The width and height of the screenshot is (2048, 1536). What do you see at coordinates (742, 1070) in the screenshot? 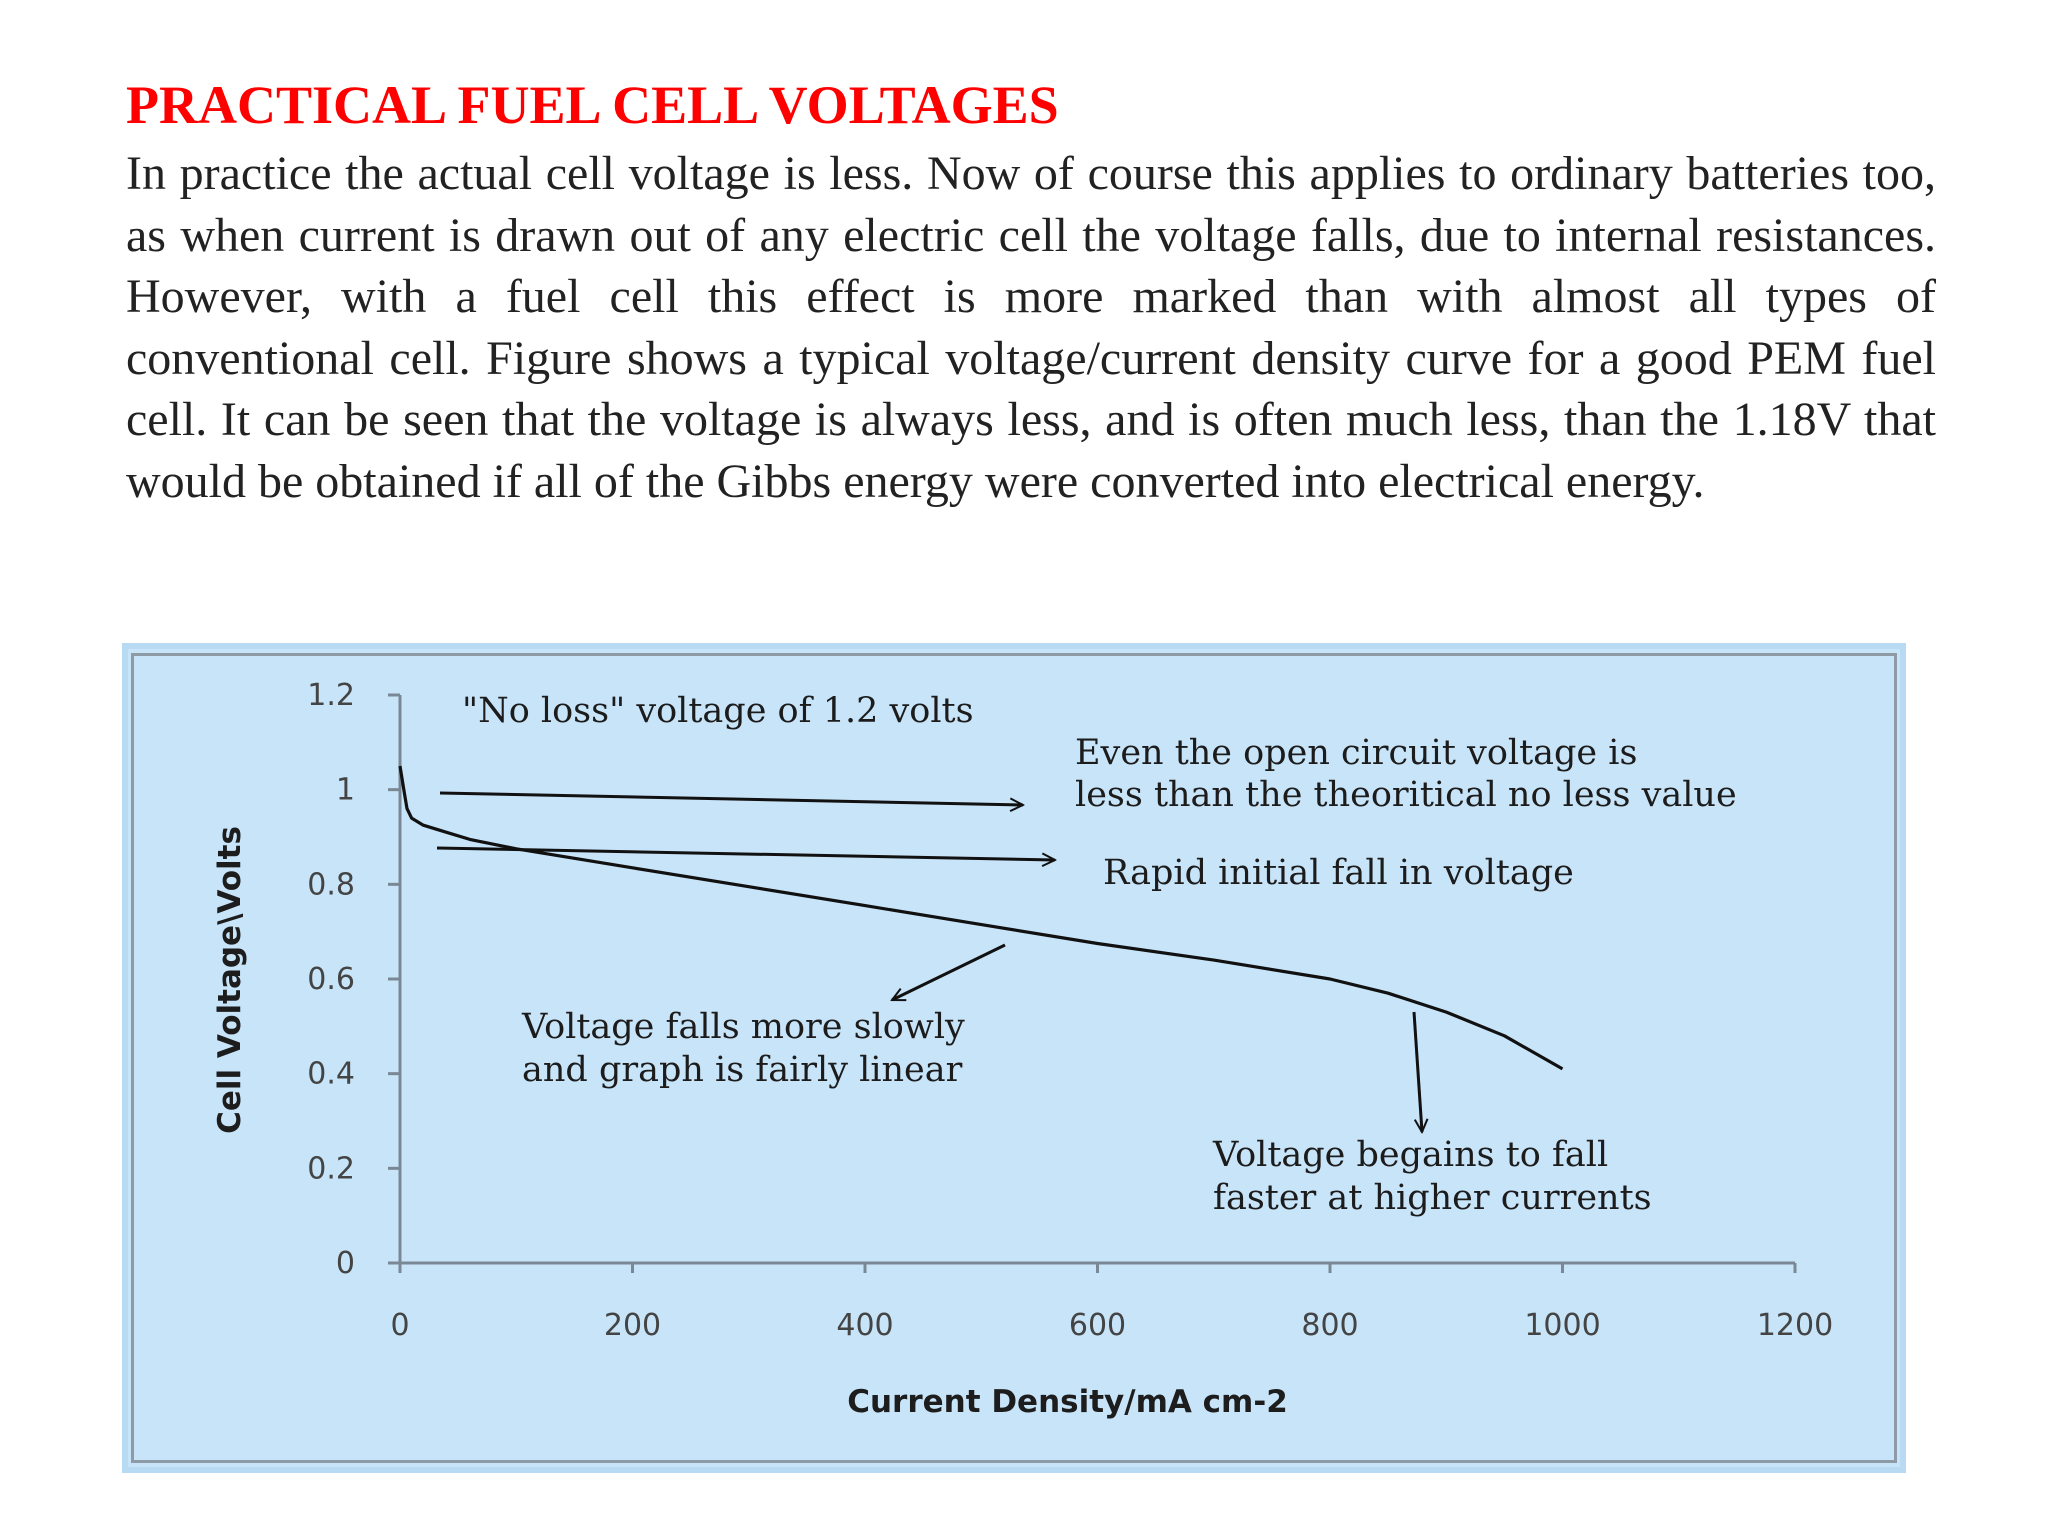
I see `annotation-text-linear: and graph is fairly linear` at bounding box center [742, 1070].